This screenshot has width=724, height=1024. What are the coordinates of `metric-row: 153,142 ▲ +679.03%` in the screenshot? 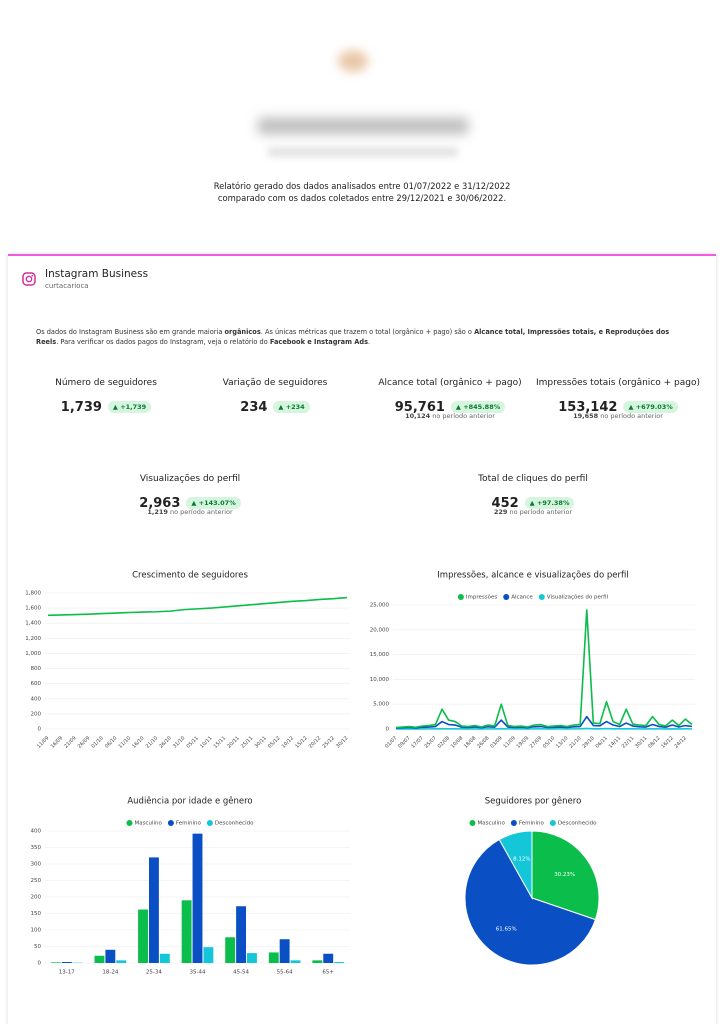 It's located at (618, 405).